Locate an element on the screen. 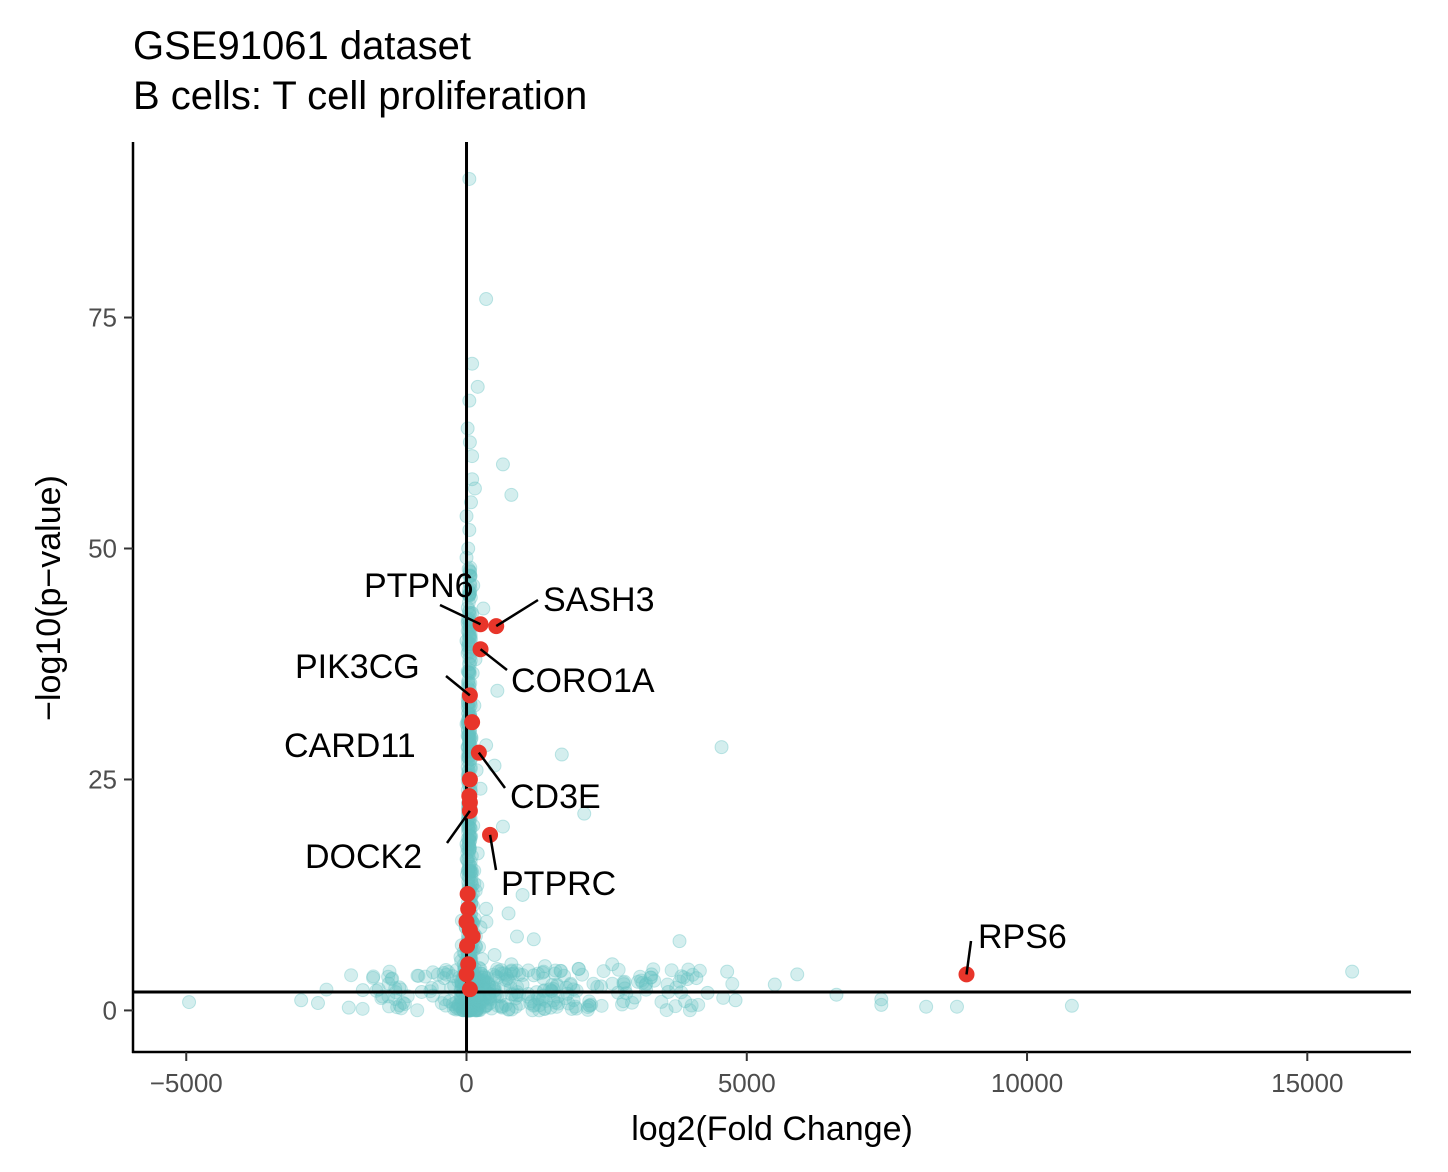 The image size is (1448, 1172). gene-label-coro1a: CORO1A is located at coordinates (583, 681).